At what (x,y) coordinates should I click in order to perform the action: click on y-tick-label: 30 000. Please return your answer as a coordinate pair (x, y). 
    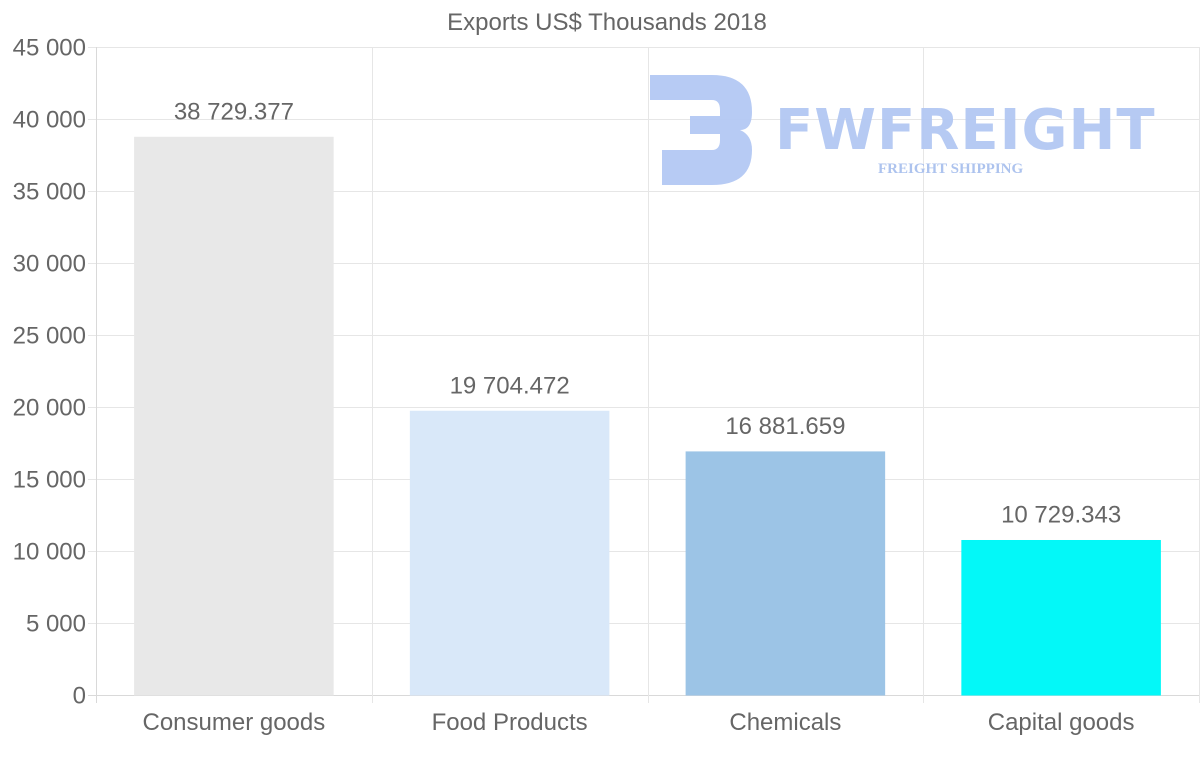
    Looking at the image, I should click on (49, 264).